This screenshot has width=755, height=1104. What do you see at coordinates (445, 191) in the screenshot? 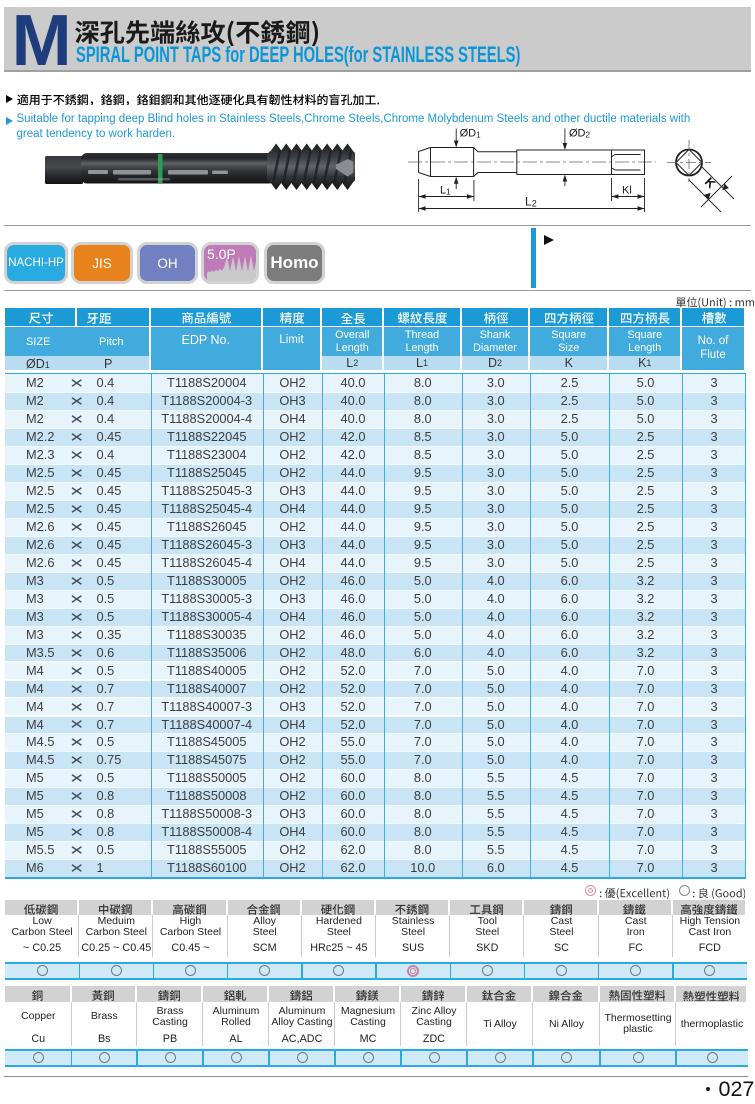
I see `svg-text: L1` at bounding box center [445, 191].